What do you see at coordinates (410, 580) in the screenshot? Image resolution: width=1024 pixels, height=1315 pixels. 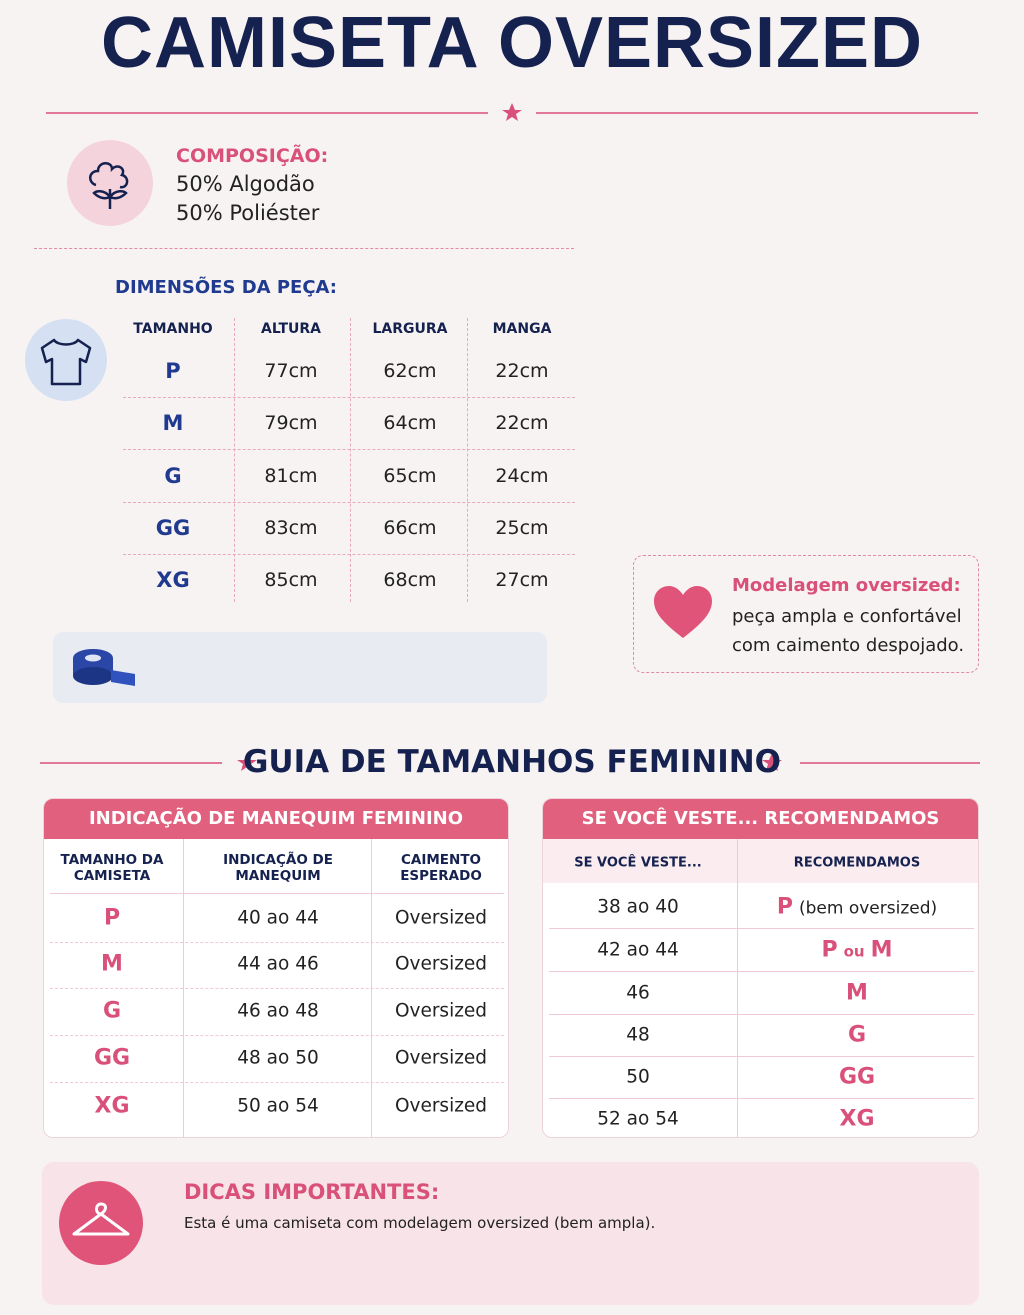 I see `dimension-value: 68cm` at bounding box center [410, 580].